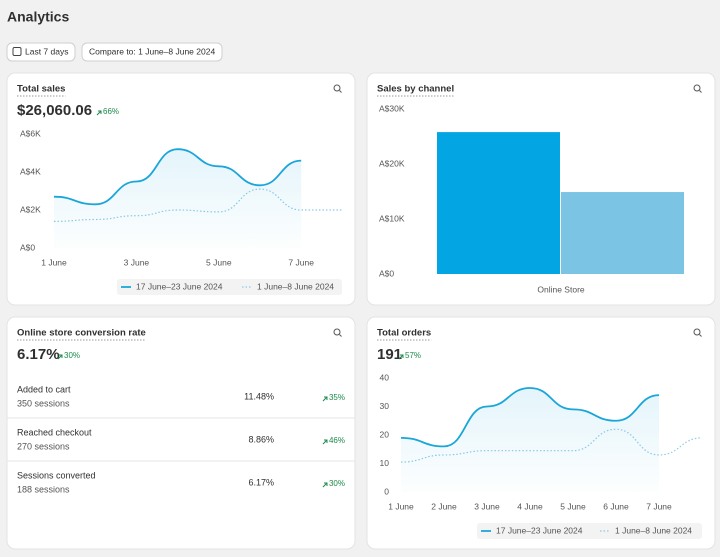  Describe the element at coordinates (43, 446) in the screenshot. I see `row-sessions: 270 sessions` at that location.